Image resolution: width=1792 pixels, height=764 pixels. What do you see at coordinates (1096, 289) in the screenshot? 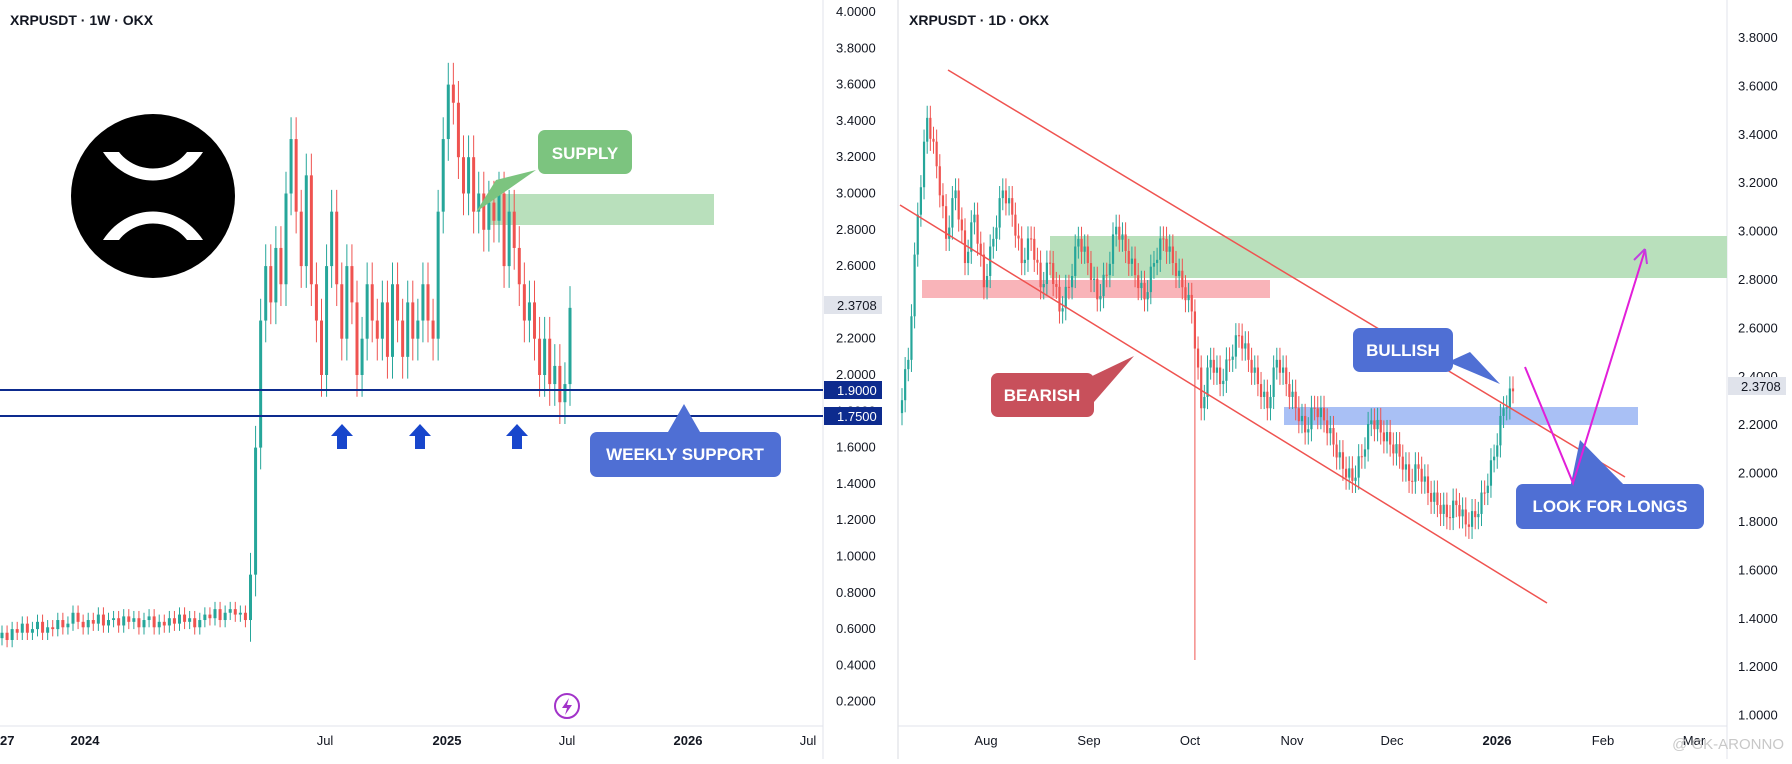
I see `resistance-zone` at bounding box center [1096, 289].